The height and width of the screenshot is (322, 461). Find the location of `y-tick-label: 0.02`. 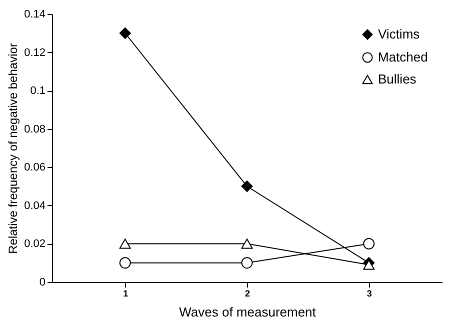

y-tick-label: 0.02 is located at coordinates (35, 244).